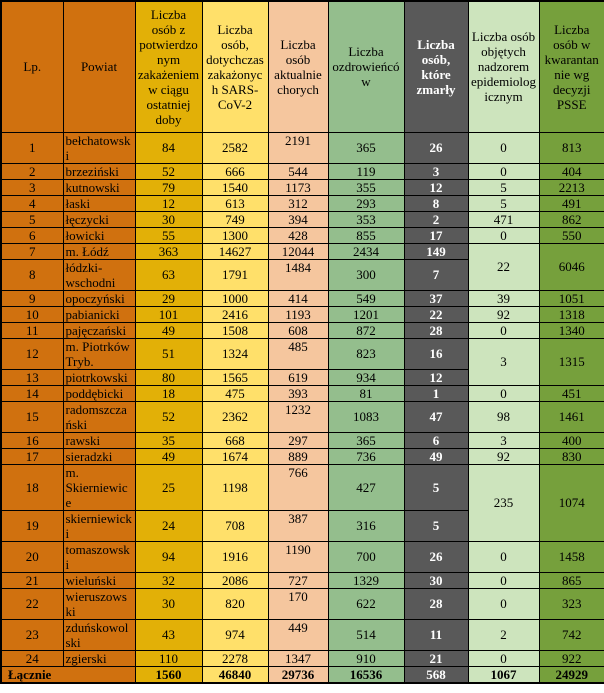 The image size is (604, 693). What do you see at coordinates (32, 634) in the screenshot?
I see `cell-lp: 23` at bounding box center [32, 634].